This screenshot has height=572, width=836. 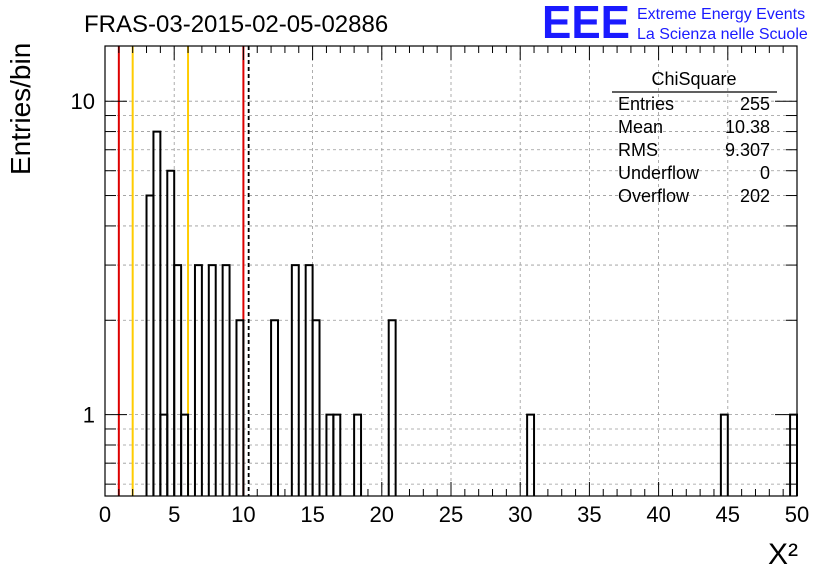 What do you see at coordinates (236, 24) in the screenshot?
I see `run-title: FRAS-03-2015-02-05-02886` at bounding box center [236, 24].